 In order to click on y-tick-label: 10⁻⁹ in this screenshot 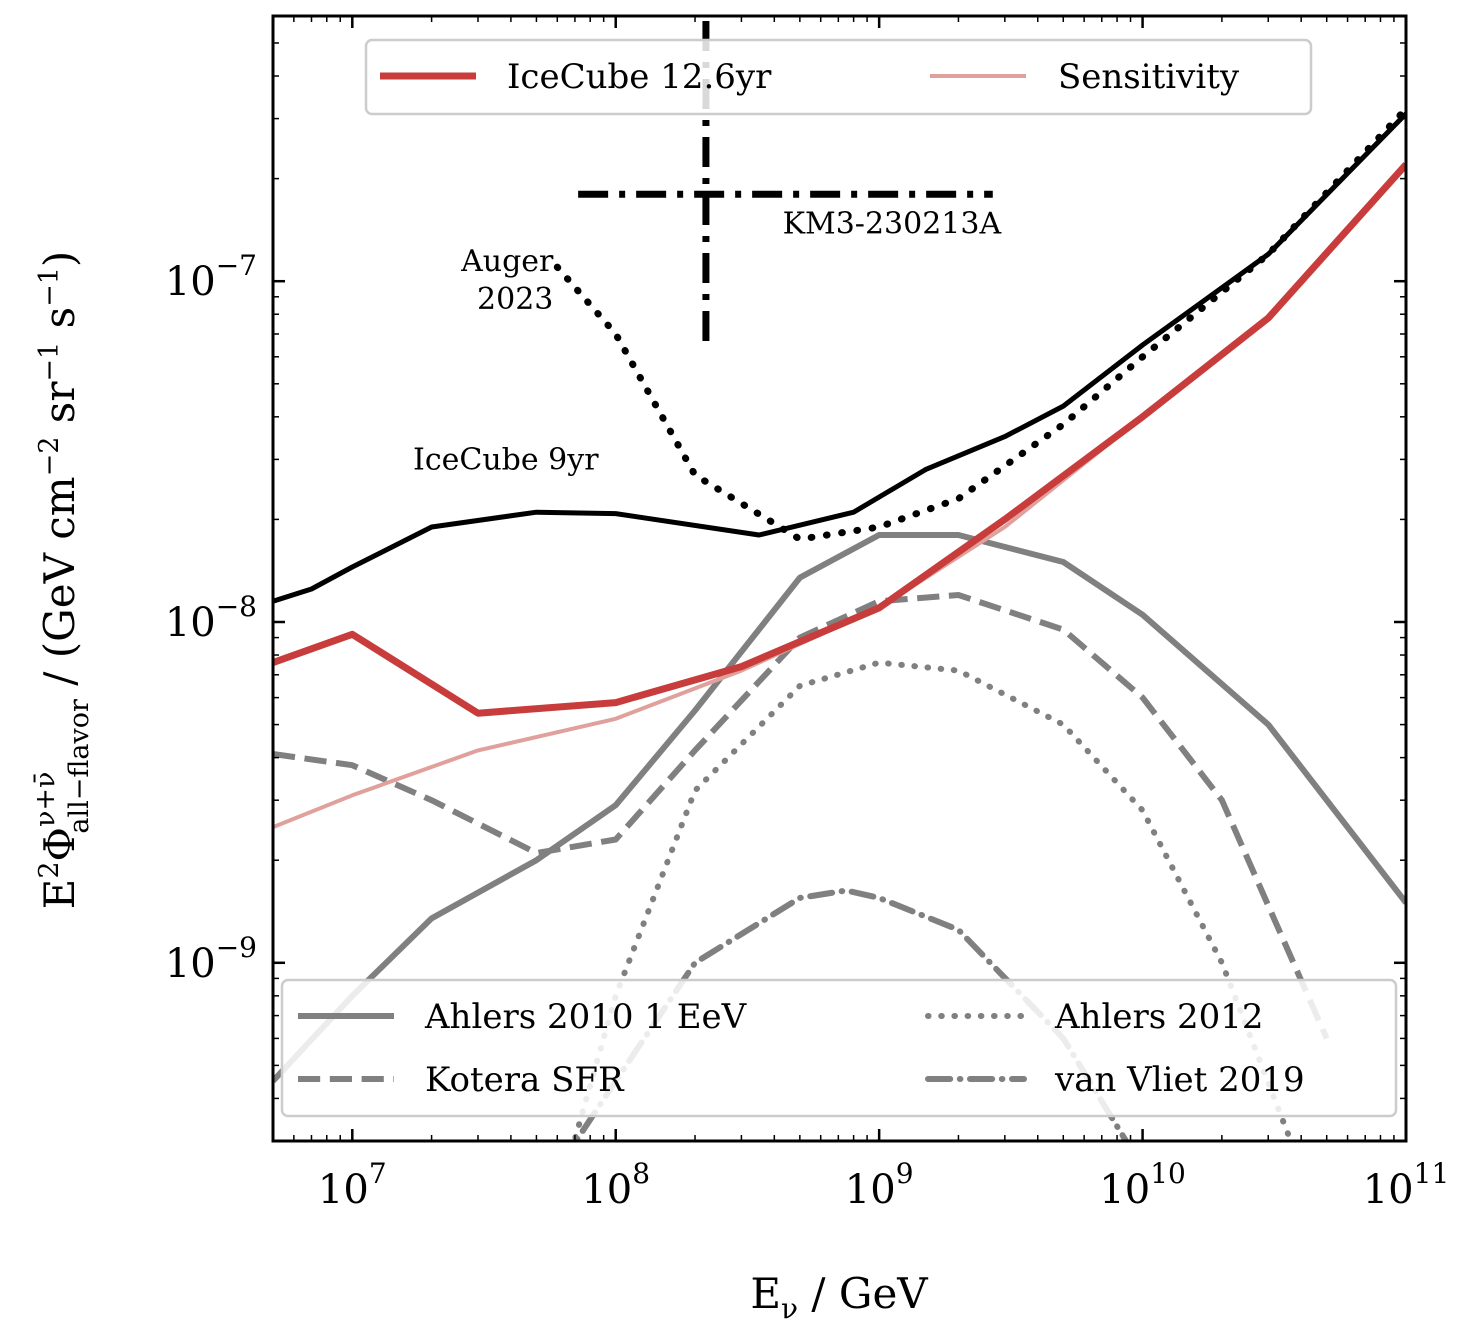, I will do `click(211, 959)`.